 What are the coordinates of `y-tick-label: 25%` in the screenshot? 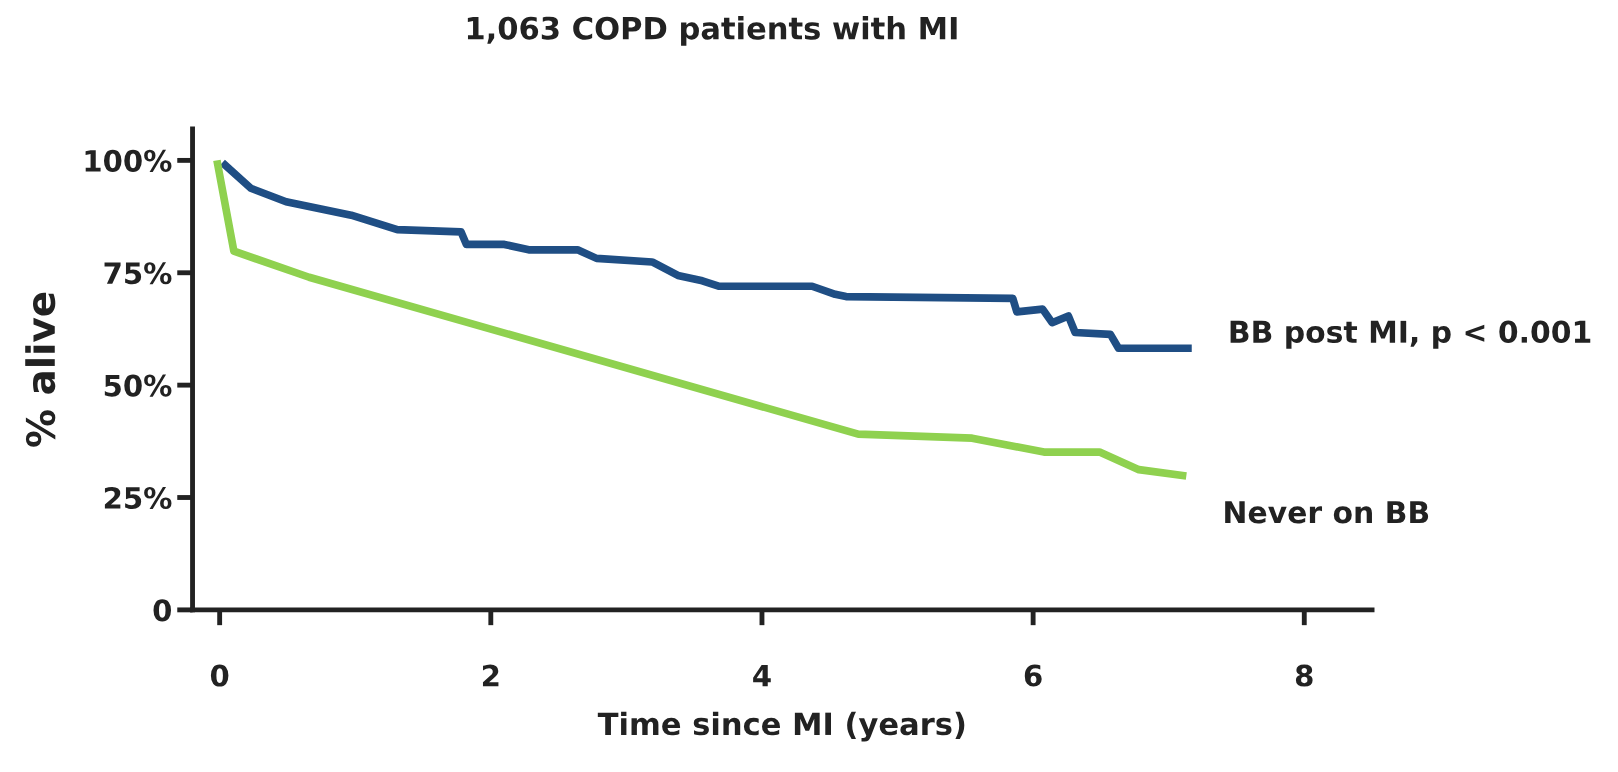 It's located at (138, 497).